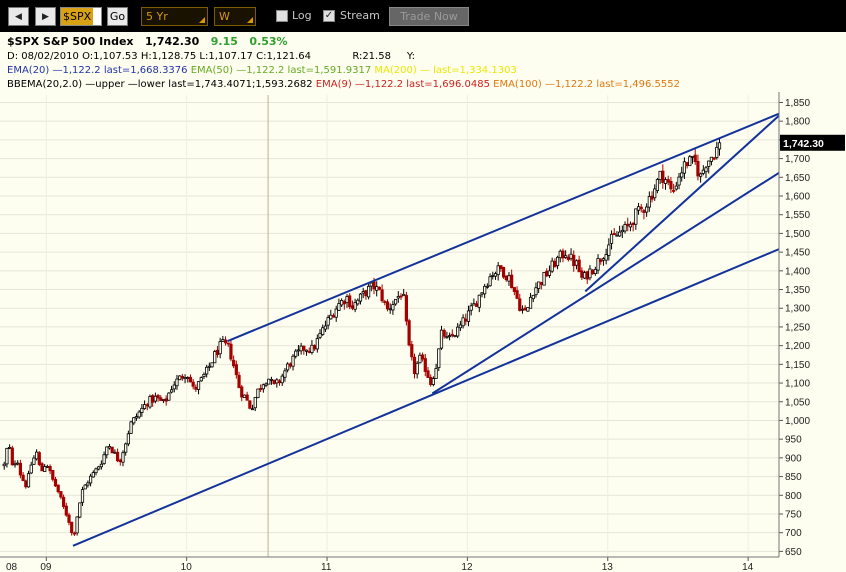  Describe the element at coordinates (445, 70) in the screenshot. I see `ma200-legend: MA(200) — last=1,334.1303` at that location.